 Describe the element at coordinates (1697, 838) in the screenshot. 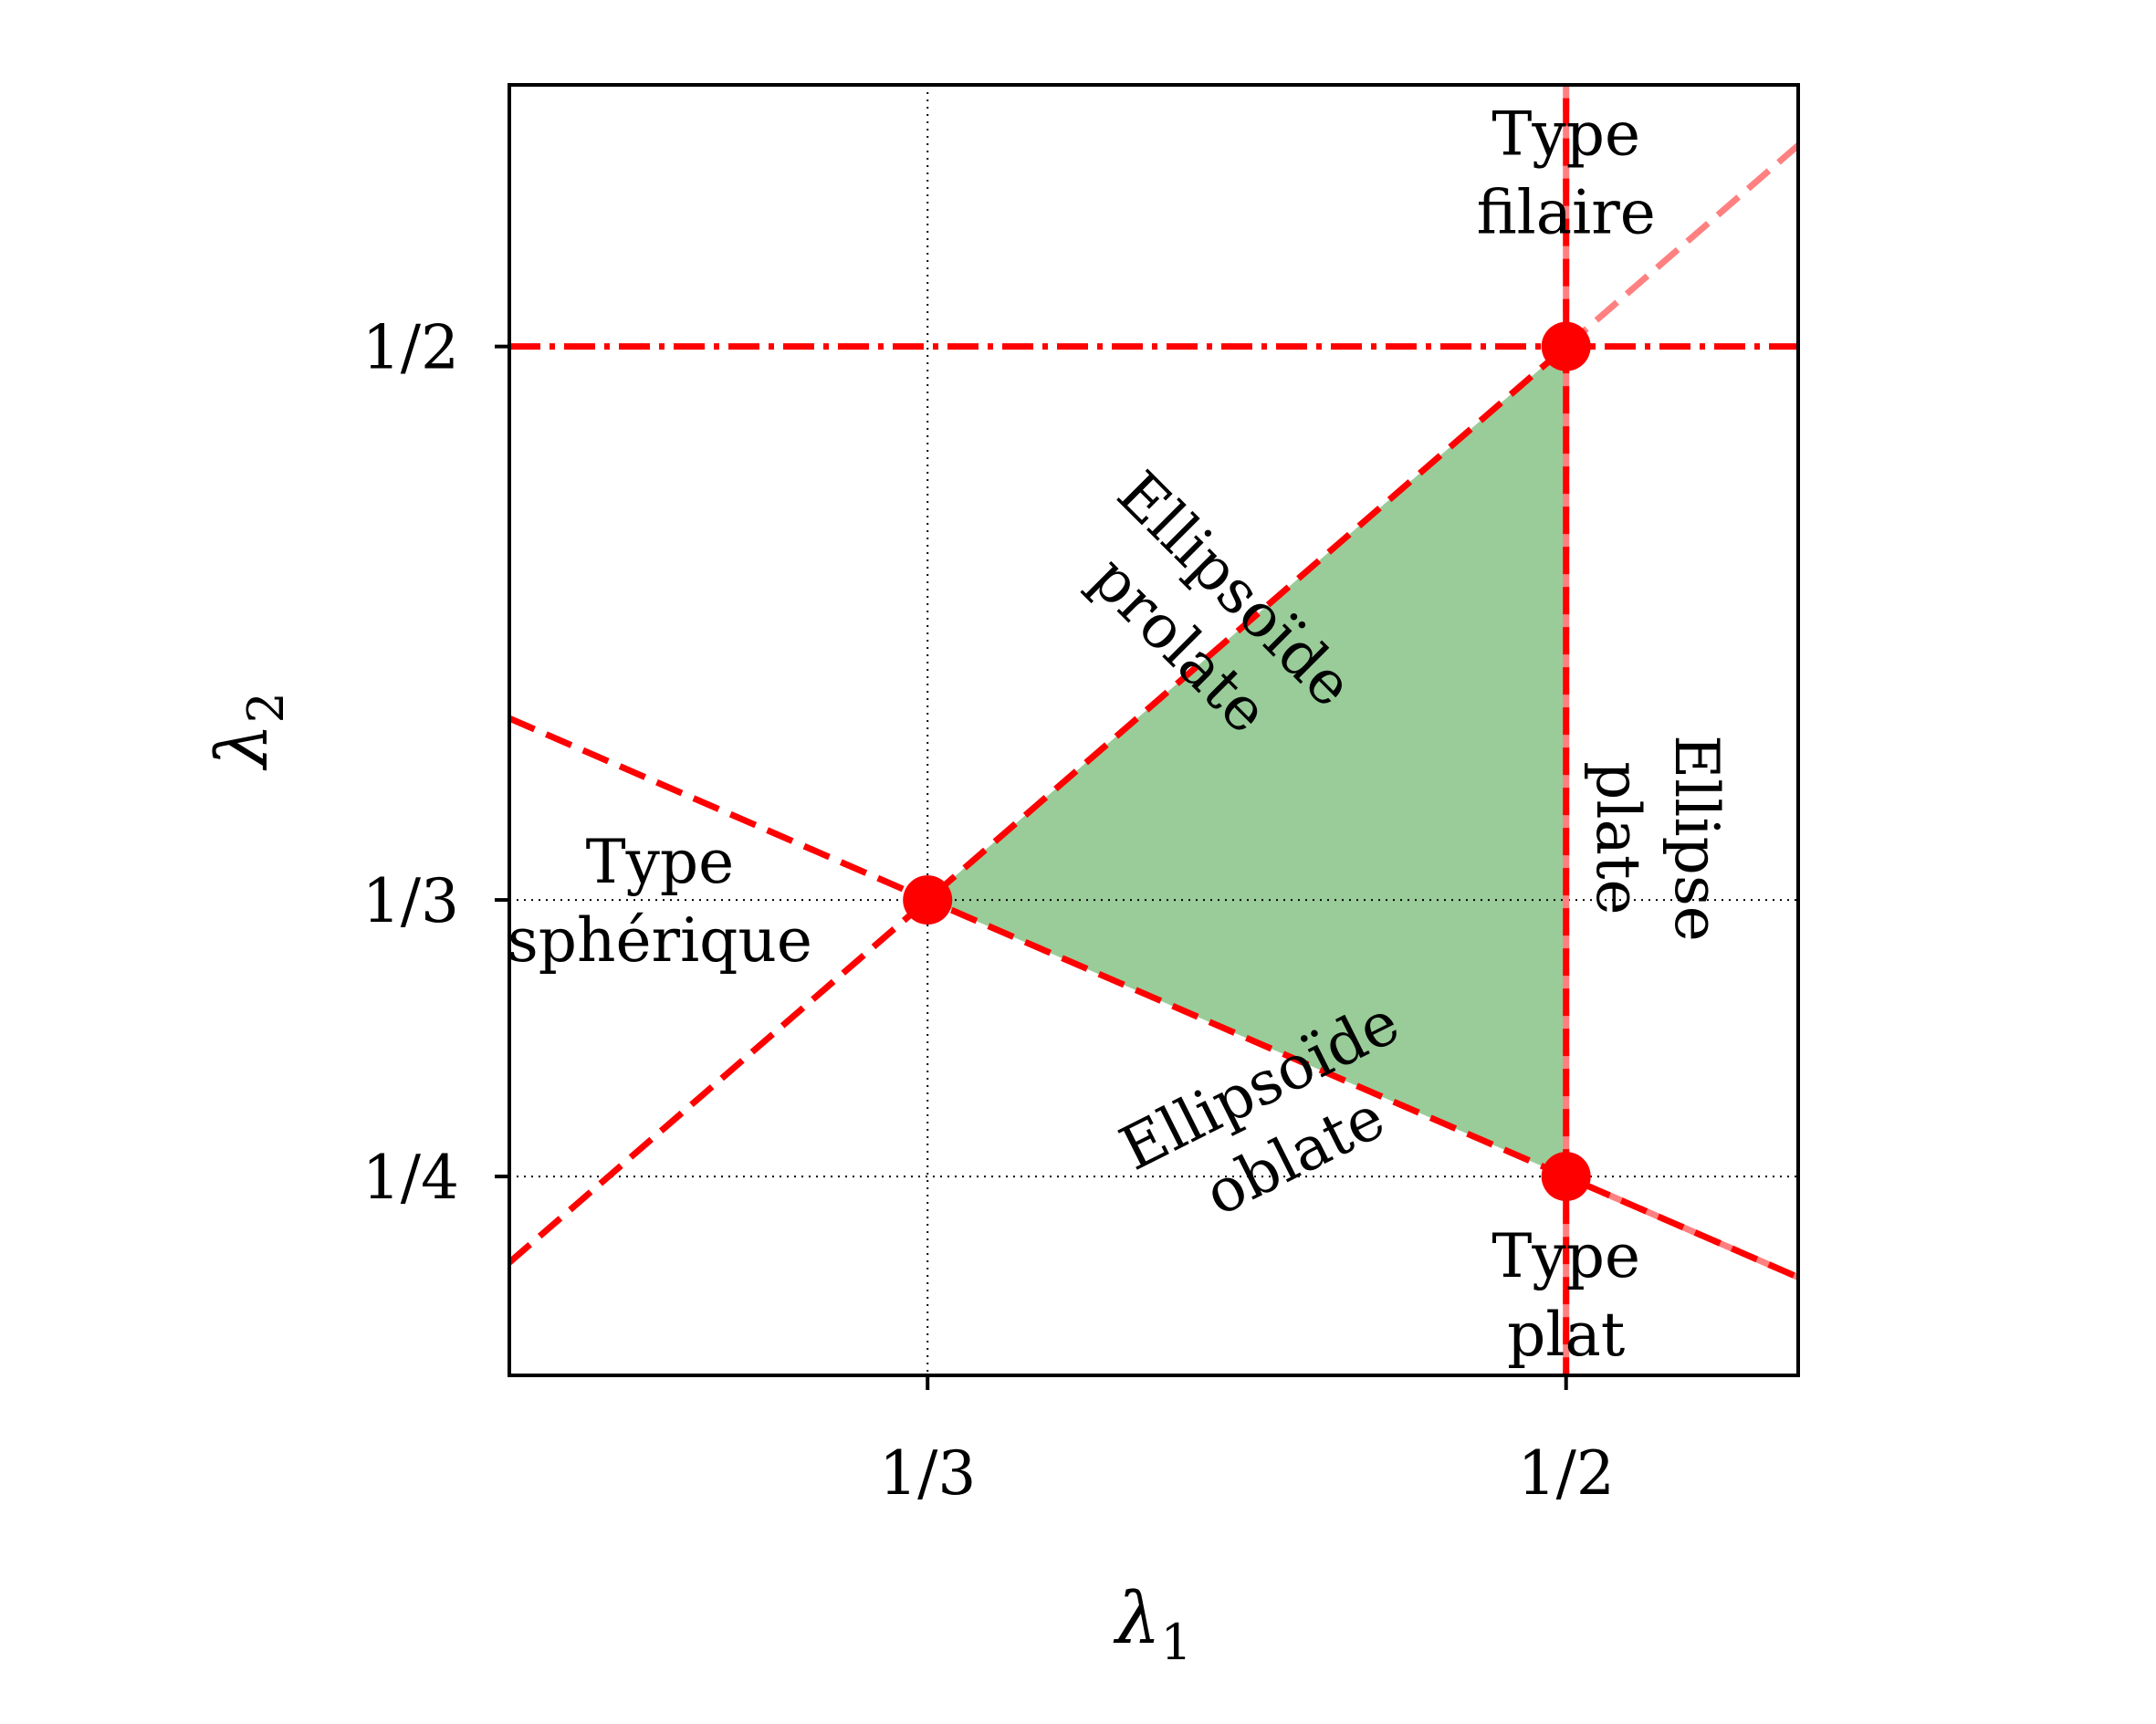

I see `annotation-ellipse-plate-line-0: Ellipse` at that location.